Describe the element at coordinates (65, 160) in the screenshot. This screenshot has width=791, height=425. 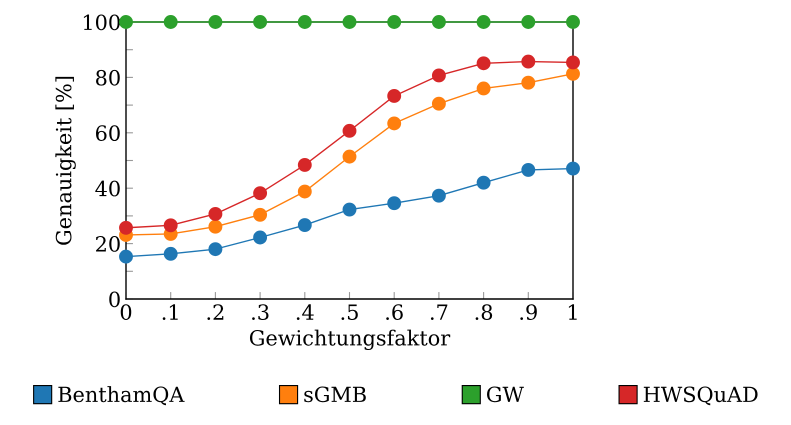
I see `y-axis-title: Genauigkeit [%]` at that location.